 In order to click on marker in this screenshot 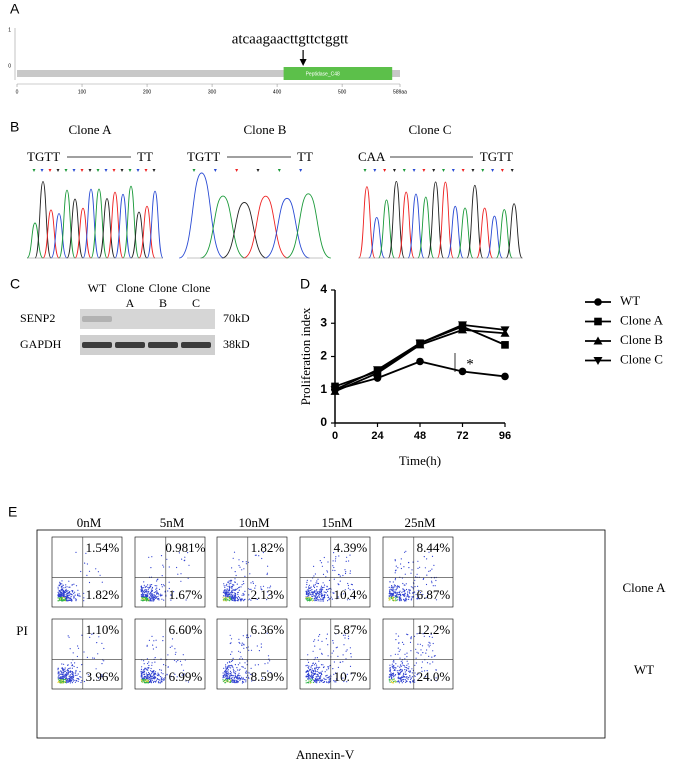, I will do `click(462, 371)`.